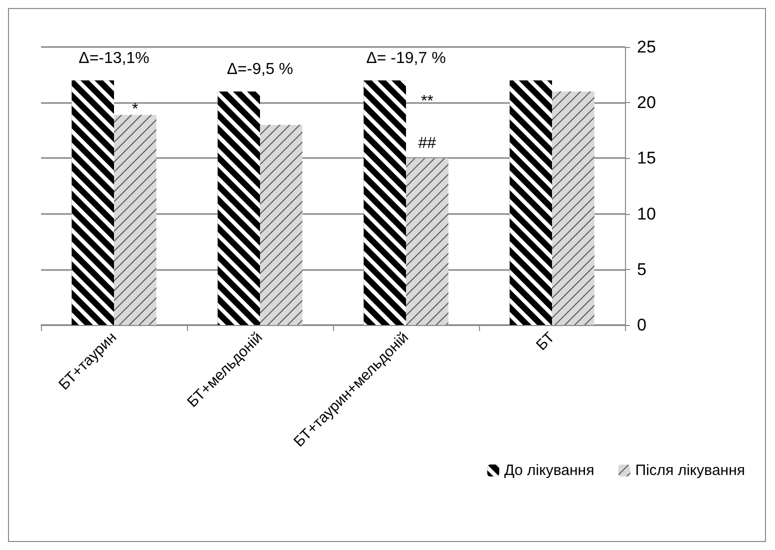 Image resolution: width=775 pixels, height=550 pixels. Describe the element at coordinates (646, 102) in the screenshot. I see `y-tick-label: 20` at that location.